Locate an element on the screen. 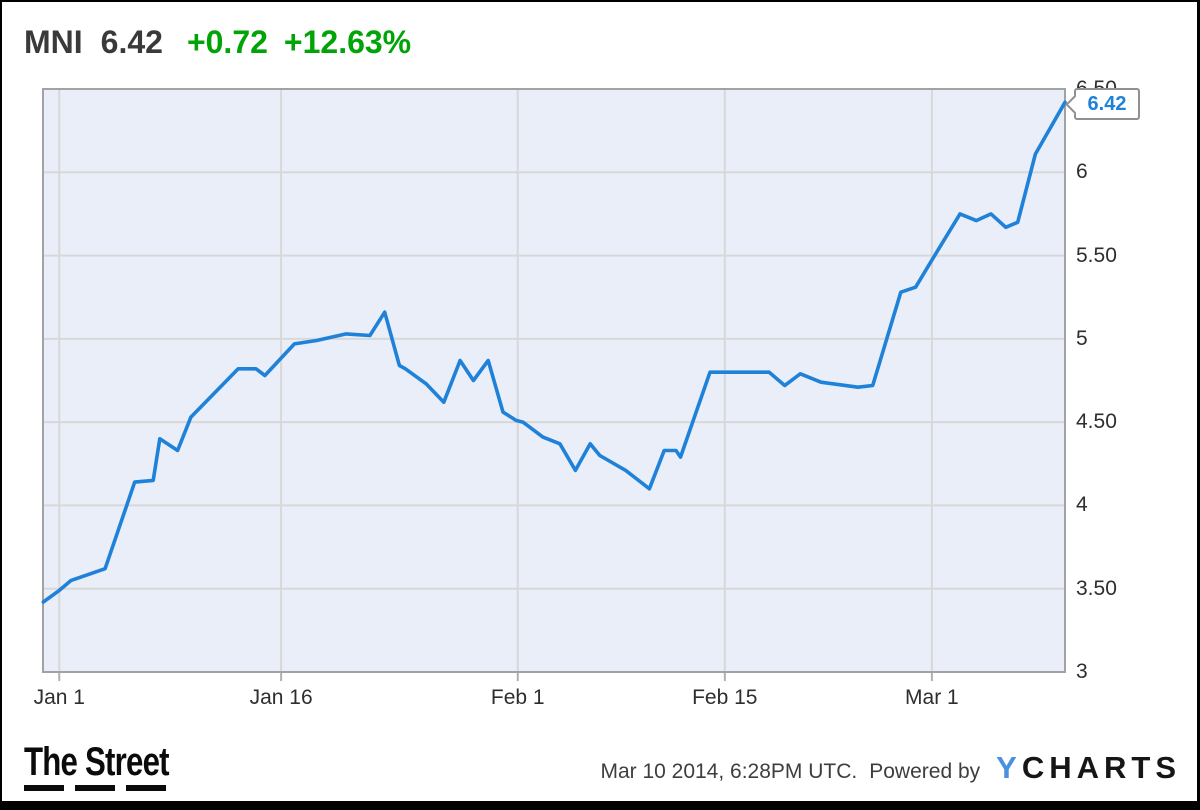 This screenshot has height=810, width=1200. thestreet-logo: The Street is located at coordinates (117, 766).